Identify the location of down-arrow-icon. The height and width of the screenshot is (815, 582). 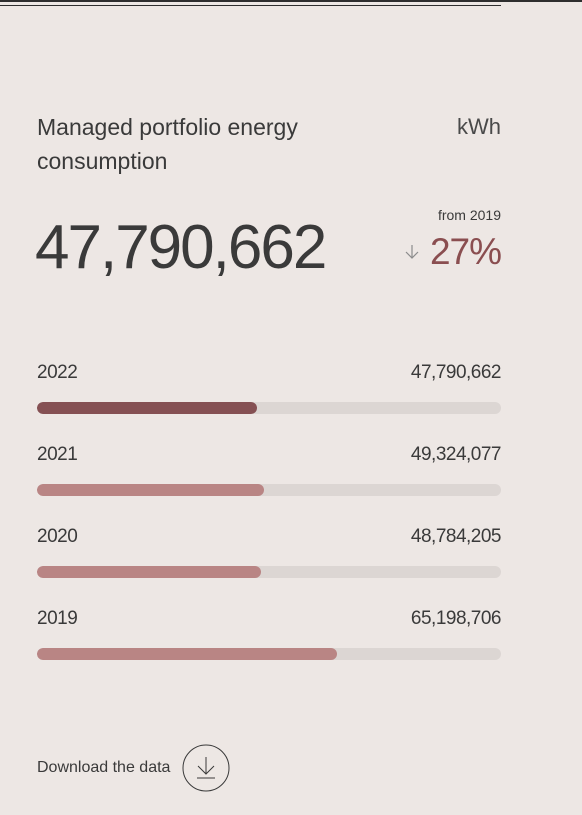
(412, 252).